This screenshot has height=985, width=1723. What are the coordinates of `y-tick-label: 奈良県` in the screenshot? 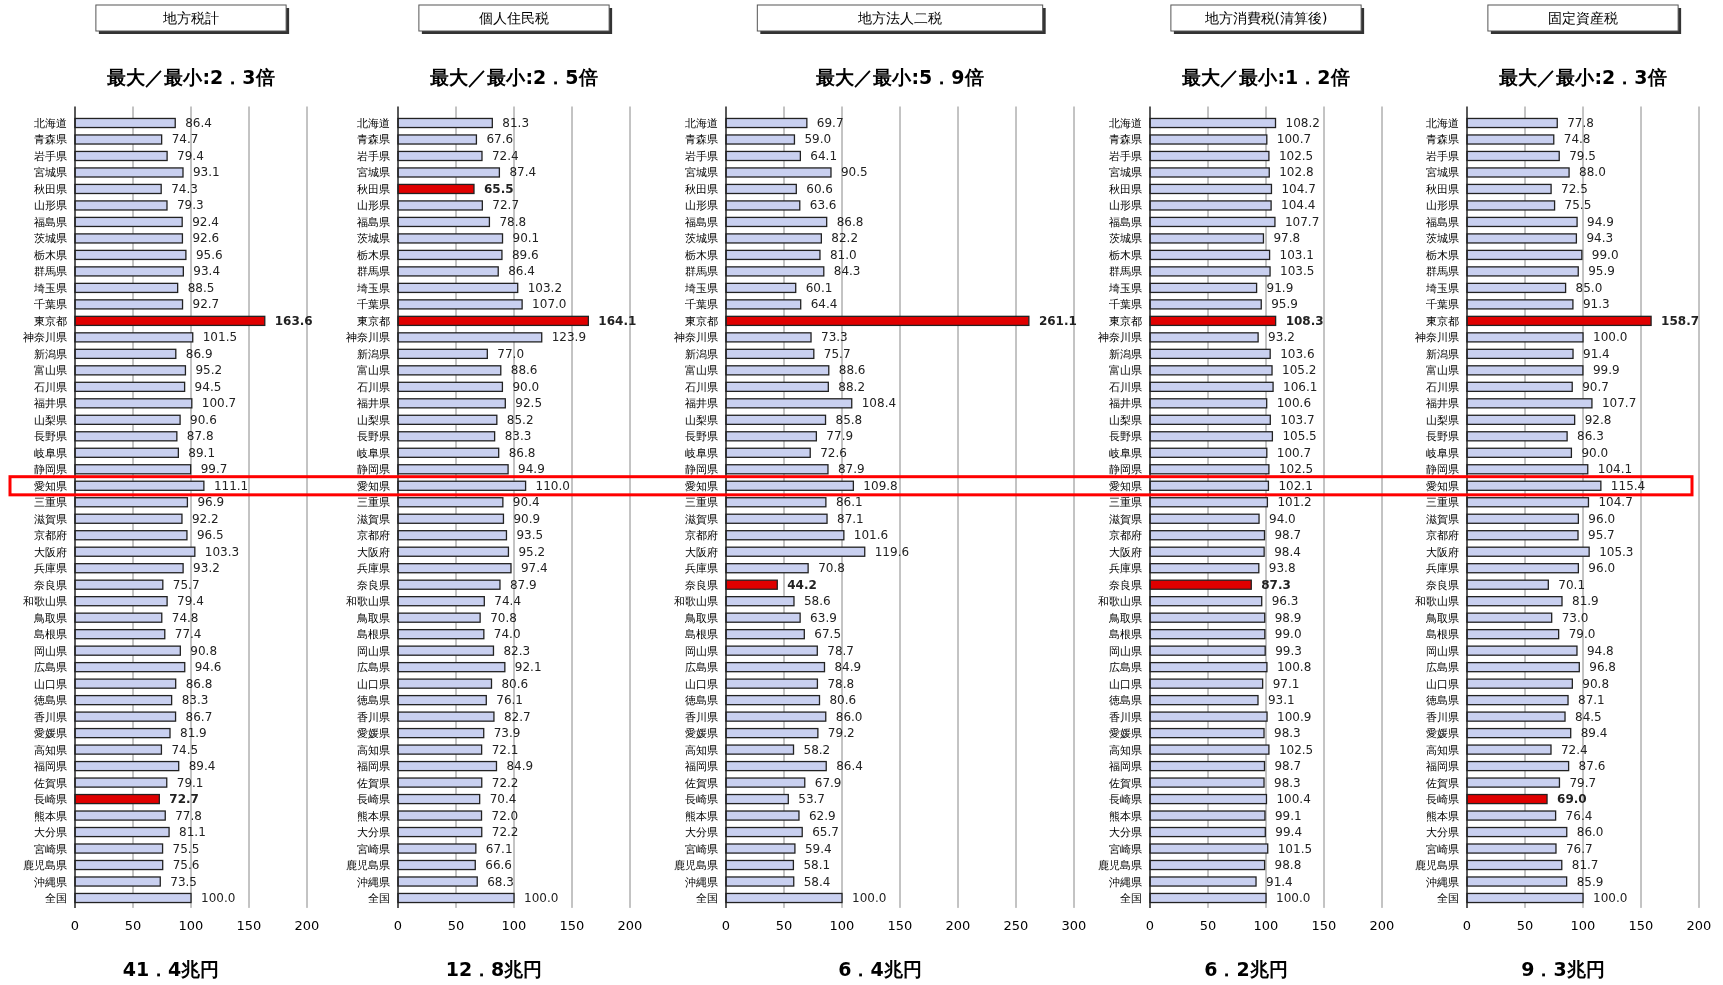 It's located at (1442, 584).